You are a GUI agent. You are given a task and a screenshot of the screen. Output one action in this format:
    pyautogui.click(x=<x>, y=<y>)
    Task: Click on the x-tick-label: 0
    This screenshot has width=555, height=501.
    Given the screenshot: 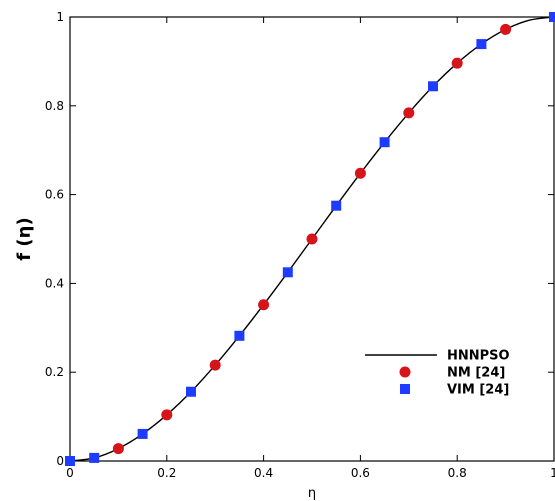 What is the action you would take?
    pyautogui.click(x=70, y=473)
    